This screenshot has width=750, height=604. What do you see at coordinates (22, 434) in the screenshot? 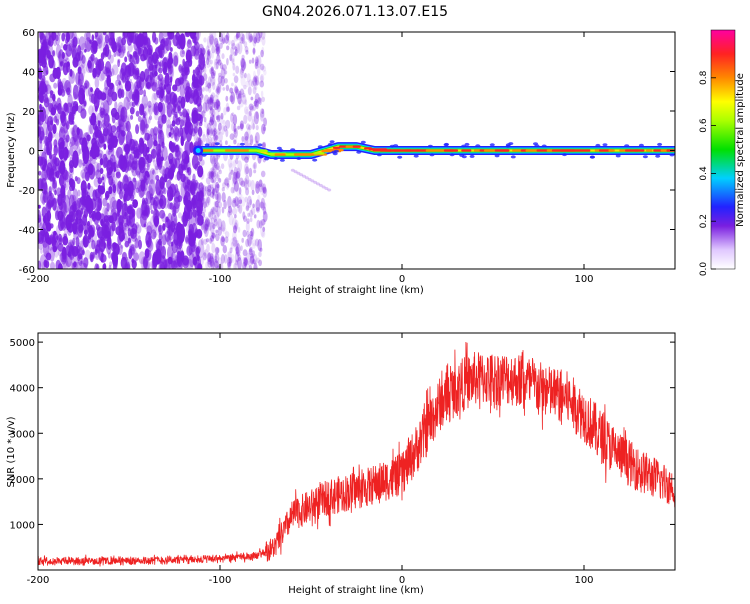
I see `y-tick-label: 3000` at bounding box center [22, 434].